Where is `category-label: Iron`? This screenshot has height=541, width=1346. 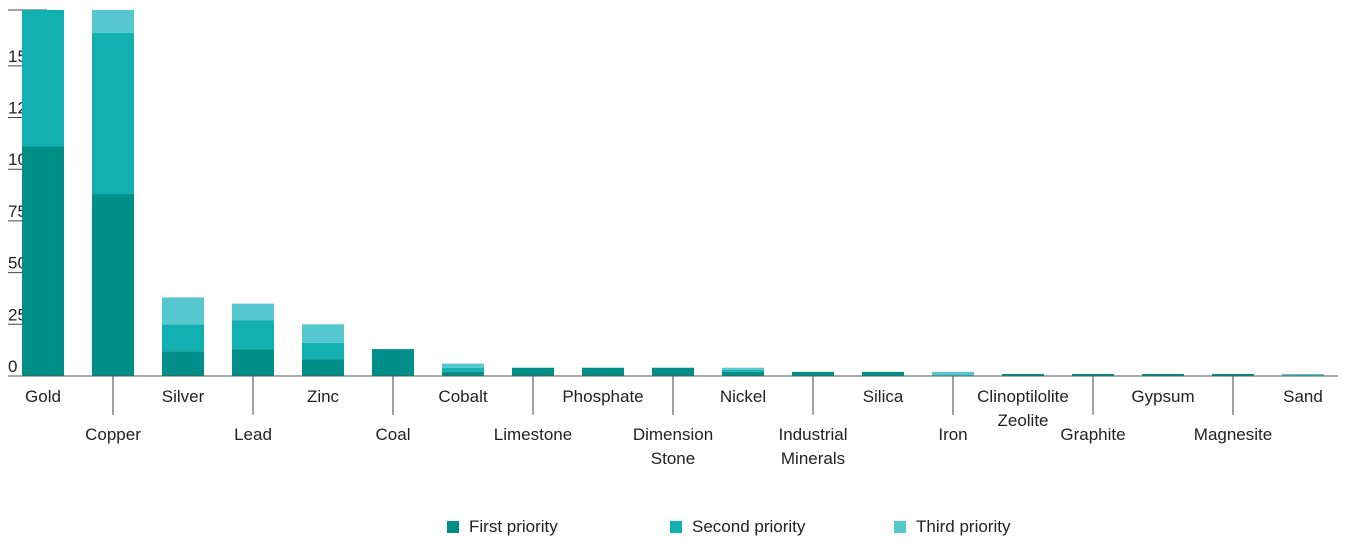 category-label: Iron is located at coordinates (952, 434).